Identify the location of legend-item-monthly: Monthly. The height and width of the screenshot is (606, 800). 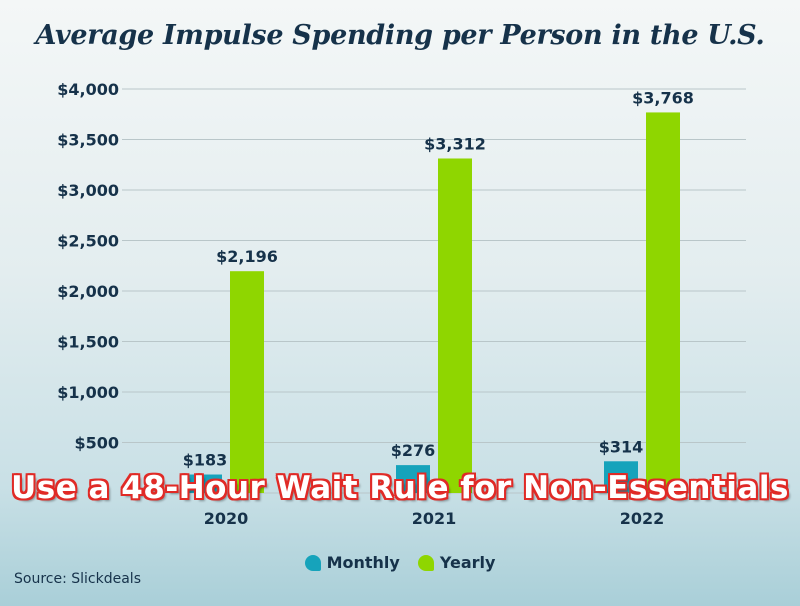
(352, 562).